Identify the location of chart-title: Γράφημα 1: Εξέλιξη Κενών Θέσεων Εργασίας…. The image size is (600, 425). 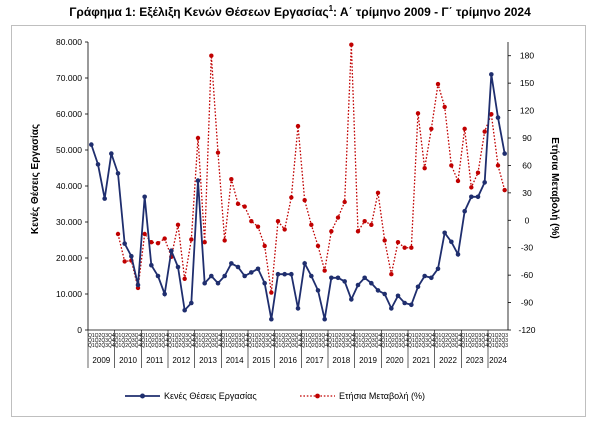
(300, 11).